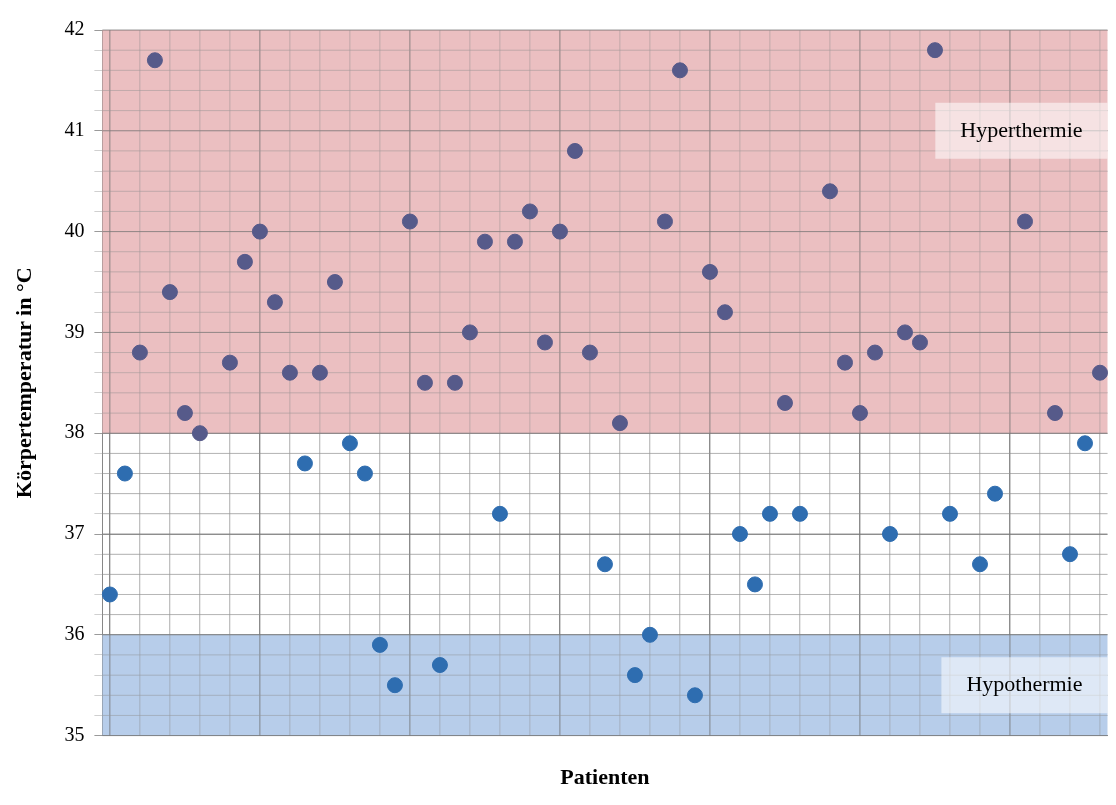 This screenshot has height=805, width=1116. Describe the element at coordinates (74, 330) in the screenshot. I see `y-tick-label: 39` at that location.